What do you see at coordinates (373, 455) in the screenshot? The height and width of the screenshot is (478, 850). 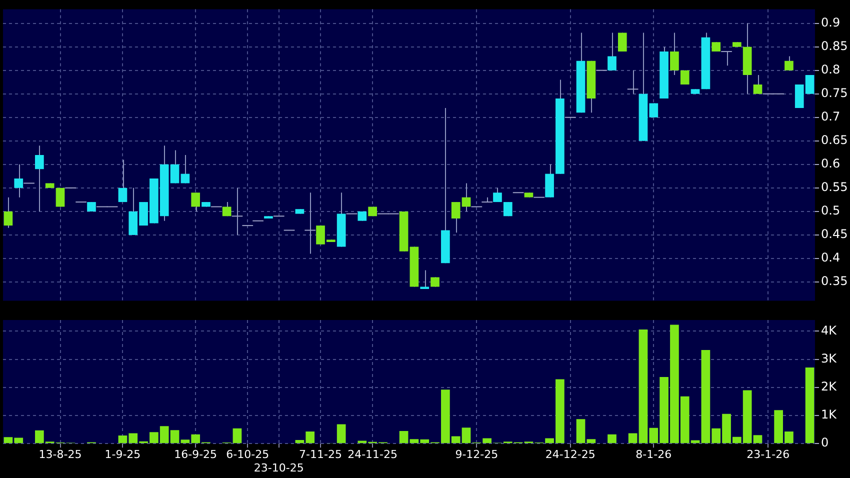 I see `x-tick-label: 24-11-25` at bounding box center [373, 455].